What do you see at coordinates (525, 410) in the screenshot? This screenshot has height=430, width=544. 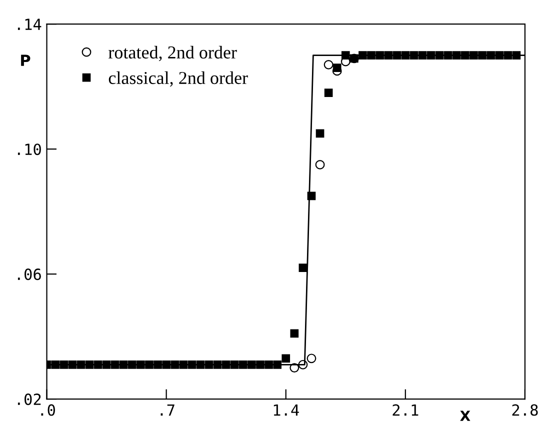 I see `x-tick-label: 2.8` at bounding box center [525, 410].